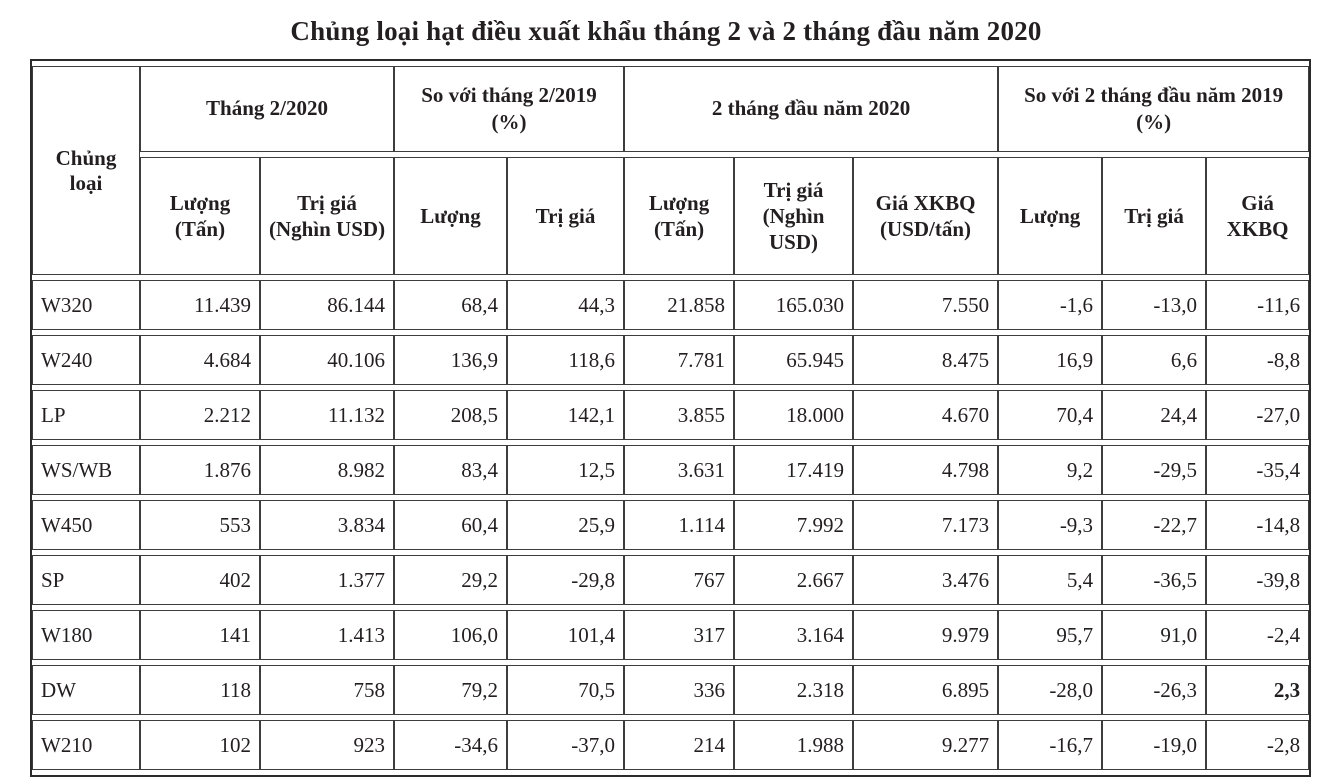  Describe the element at coordinates (566, 745) in the screenshot. I see `data-cell: -37,0` at that location.